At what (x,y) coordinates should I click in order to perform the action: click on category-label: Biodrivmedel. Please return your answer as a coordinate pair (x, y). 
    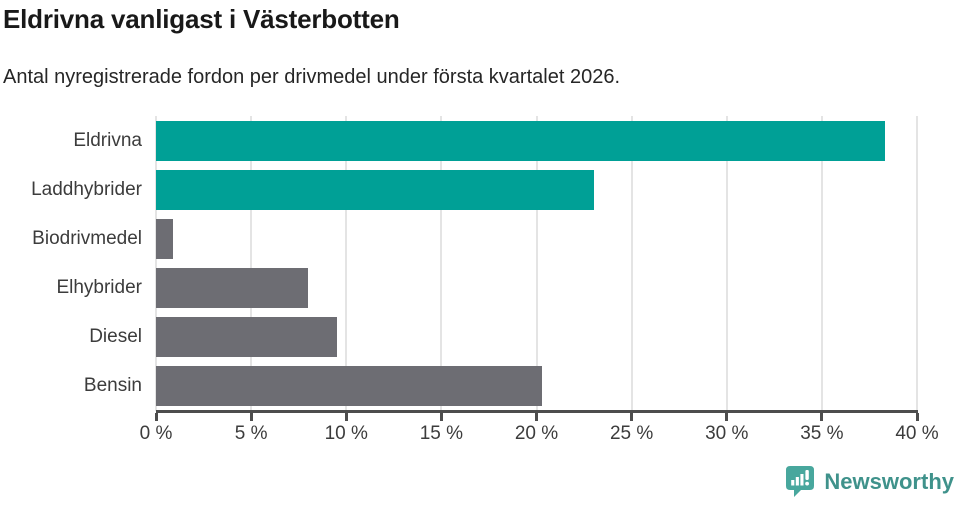
    Looking at the image, I should click on (87, 238).